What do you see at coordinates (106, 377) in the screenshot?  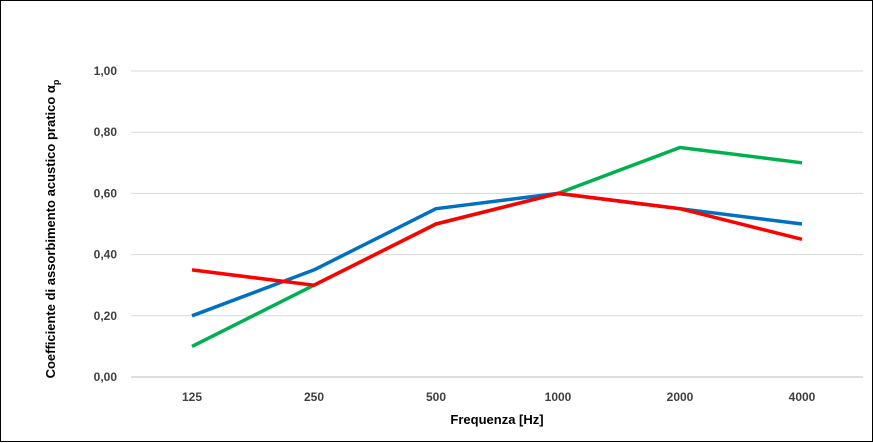 I see `y-tick-label: 0,00` at bounding box center [106, 377].